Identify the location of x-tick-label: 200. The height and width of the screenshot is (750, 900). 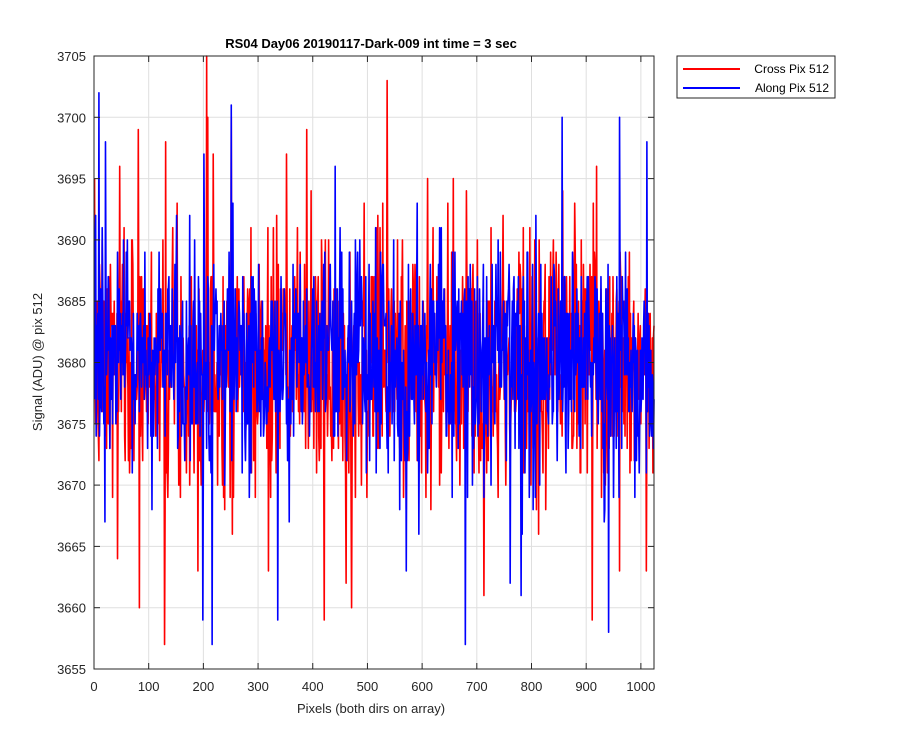
(204, 686).